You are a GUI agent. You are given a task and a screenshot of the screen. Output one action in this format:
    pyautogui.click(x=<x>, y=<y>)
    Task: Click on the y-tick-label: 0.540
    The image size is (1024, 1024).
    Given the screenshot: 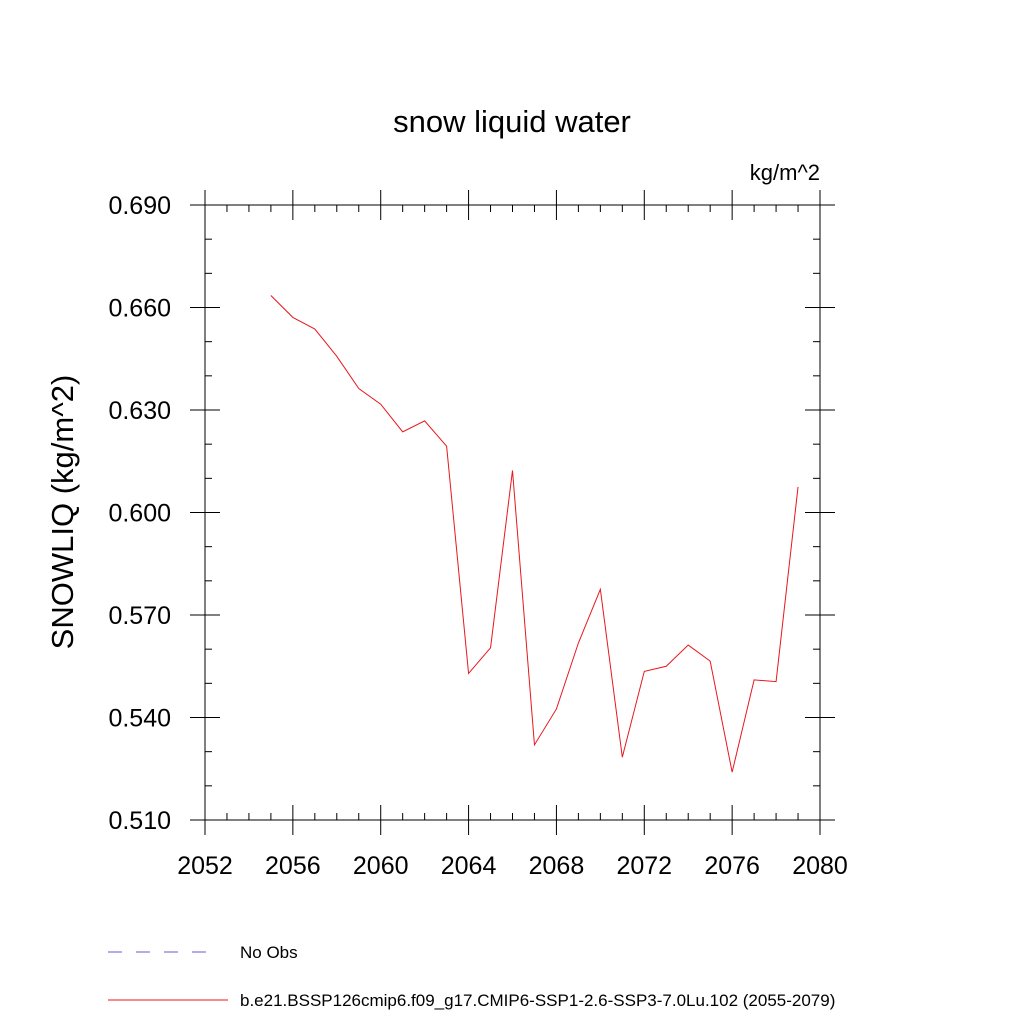 What is the action you would take?
    pyautogui.click(x=139, y=719)
    